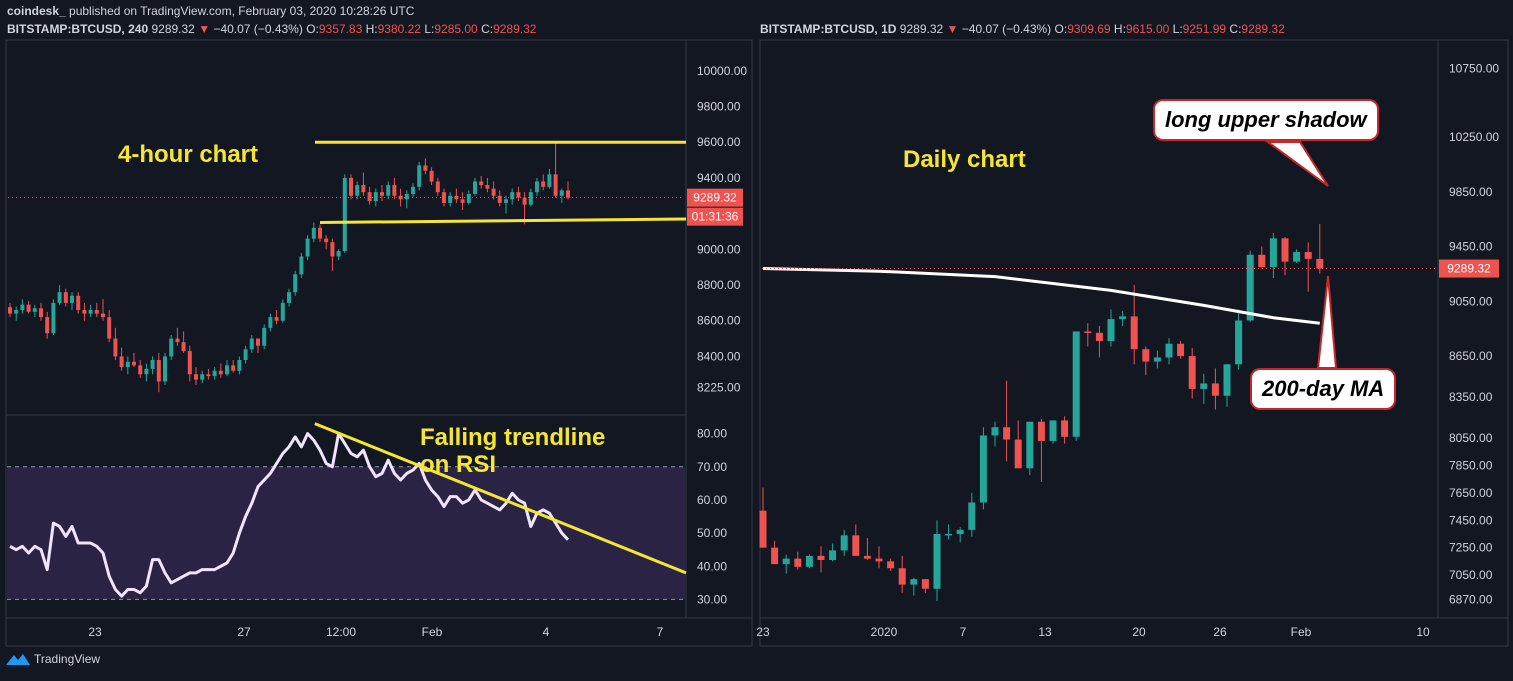 The width and height of the screenshot is (1513, 681). I want to click on left-change: −40.07 (−0.43%), so click(258, 29).